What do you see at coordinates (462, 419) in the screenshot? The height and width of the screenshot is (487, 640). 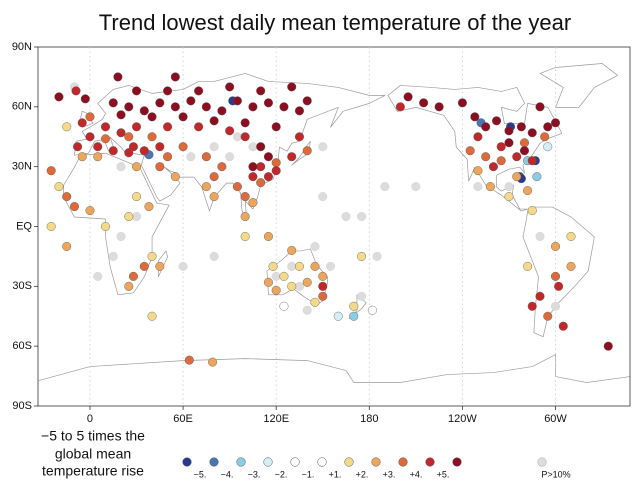 I see `x-tick-label: 120W` at bounding box center [462, 419].